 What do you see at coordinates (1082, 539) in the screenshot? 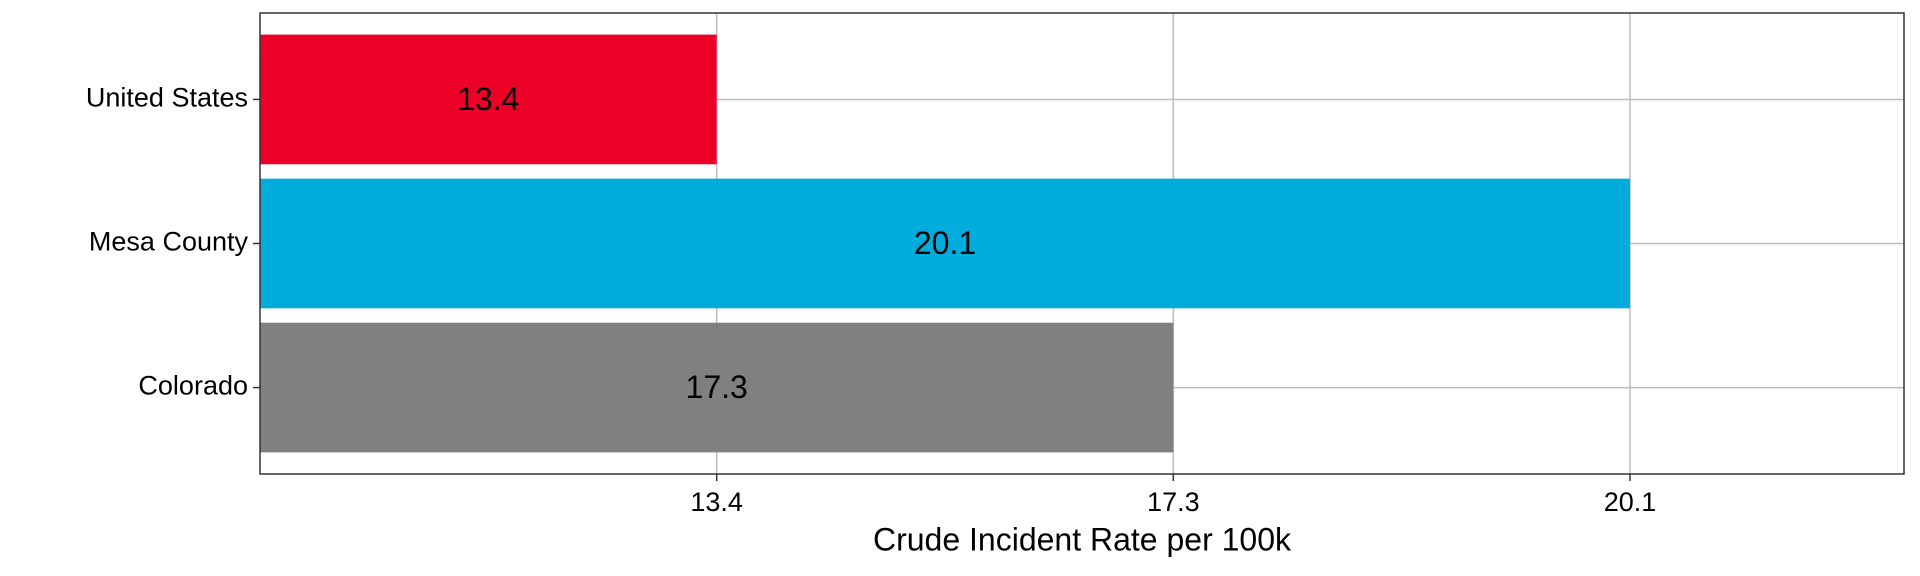
I see `x-axis-title: Crude Incident Rate per 100k` at bounding box center [1082, 539].